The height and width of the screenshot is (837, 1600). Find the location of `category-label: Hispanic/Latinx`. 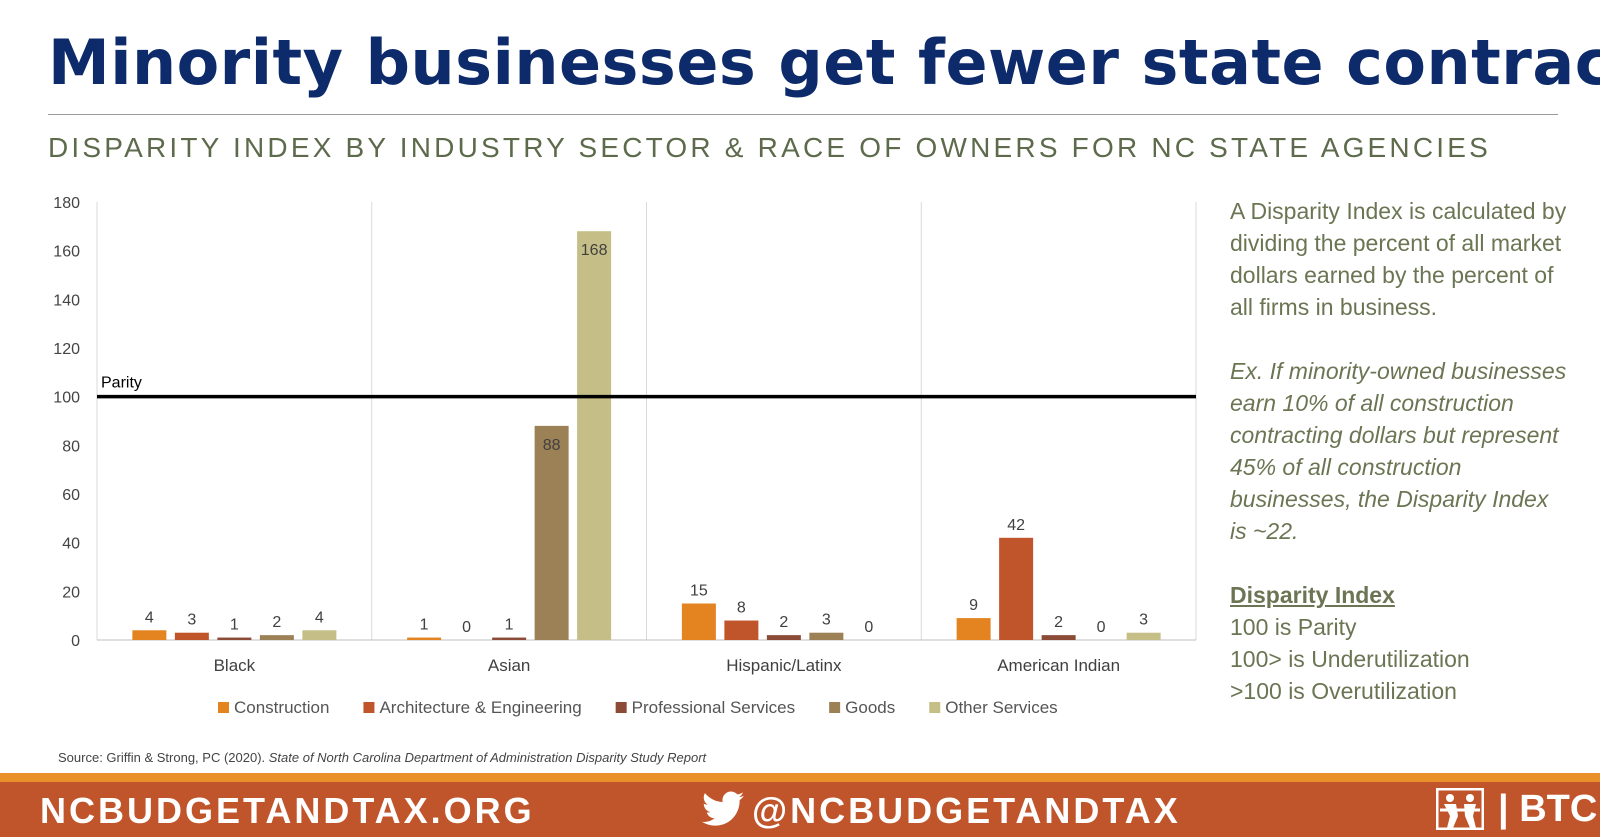

category-label: Hispanic/Latinx is located at coordinates (784, 665).